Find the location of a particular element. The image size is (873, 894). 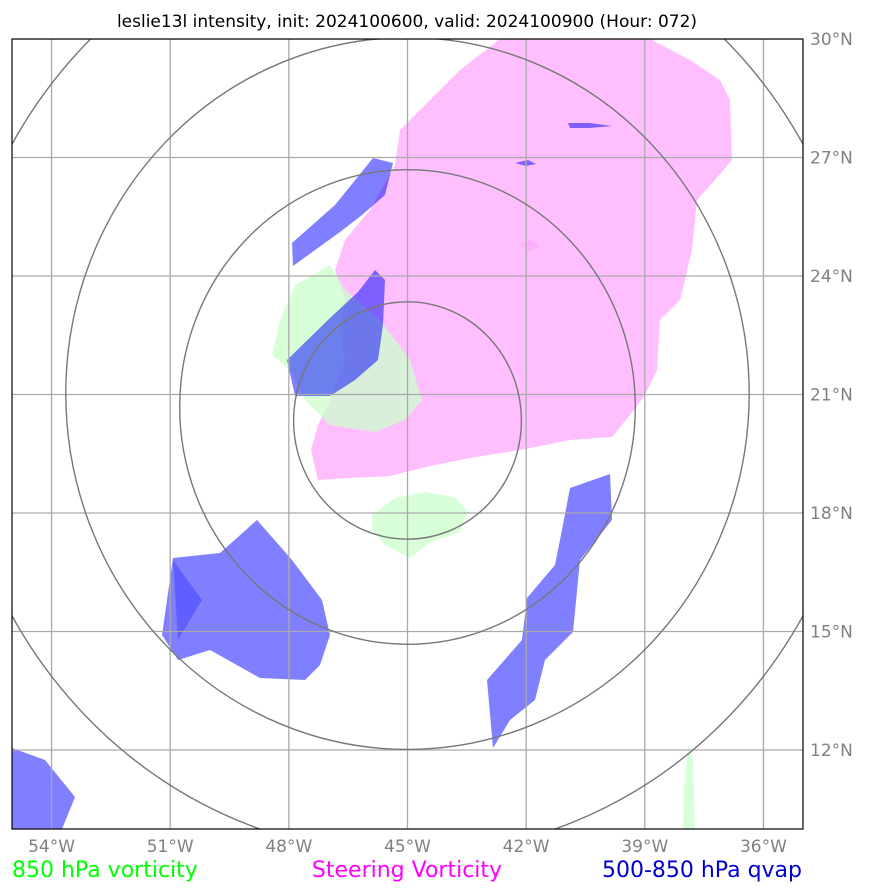

vorticity-850-east is located at coordinates (689, 787).